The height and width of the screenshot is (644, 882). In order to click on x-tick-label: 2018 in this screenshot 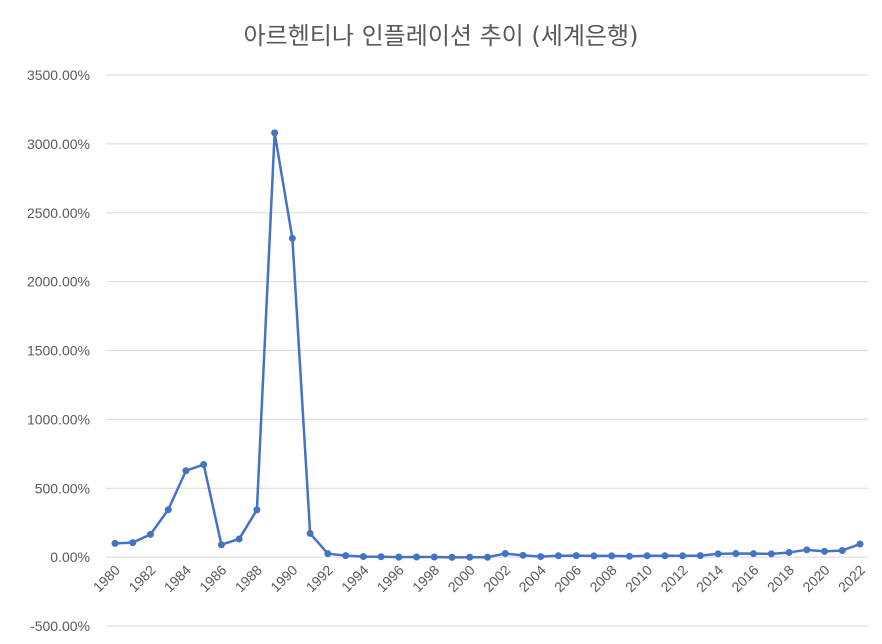, I will do `click(780, 578)`.